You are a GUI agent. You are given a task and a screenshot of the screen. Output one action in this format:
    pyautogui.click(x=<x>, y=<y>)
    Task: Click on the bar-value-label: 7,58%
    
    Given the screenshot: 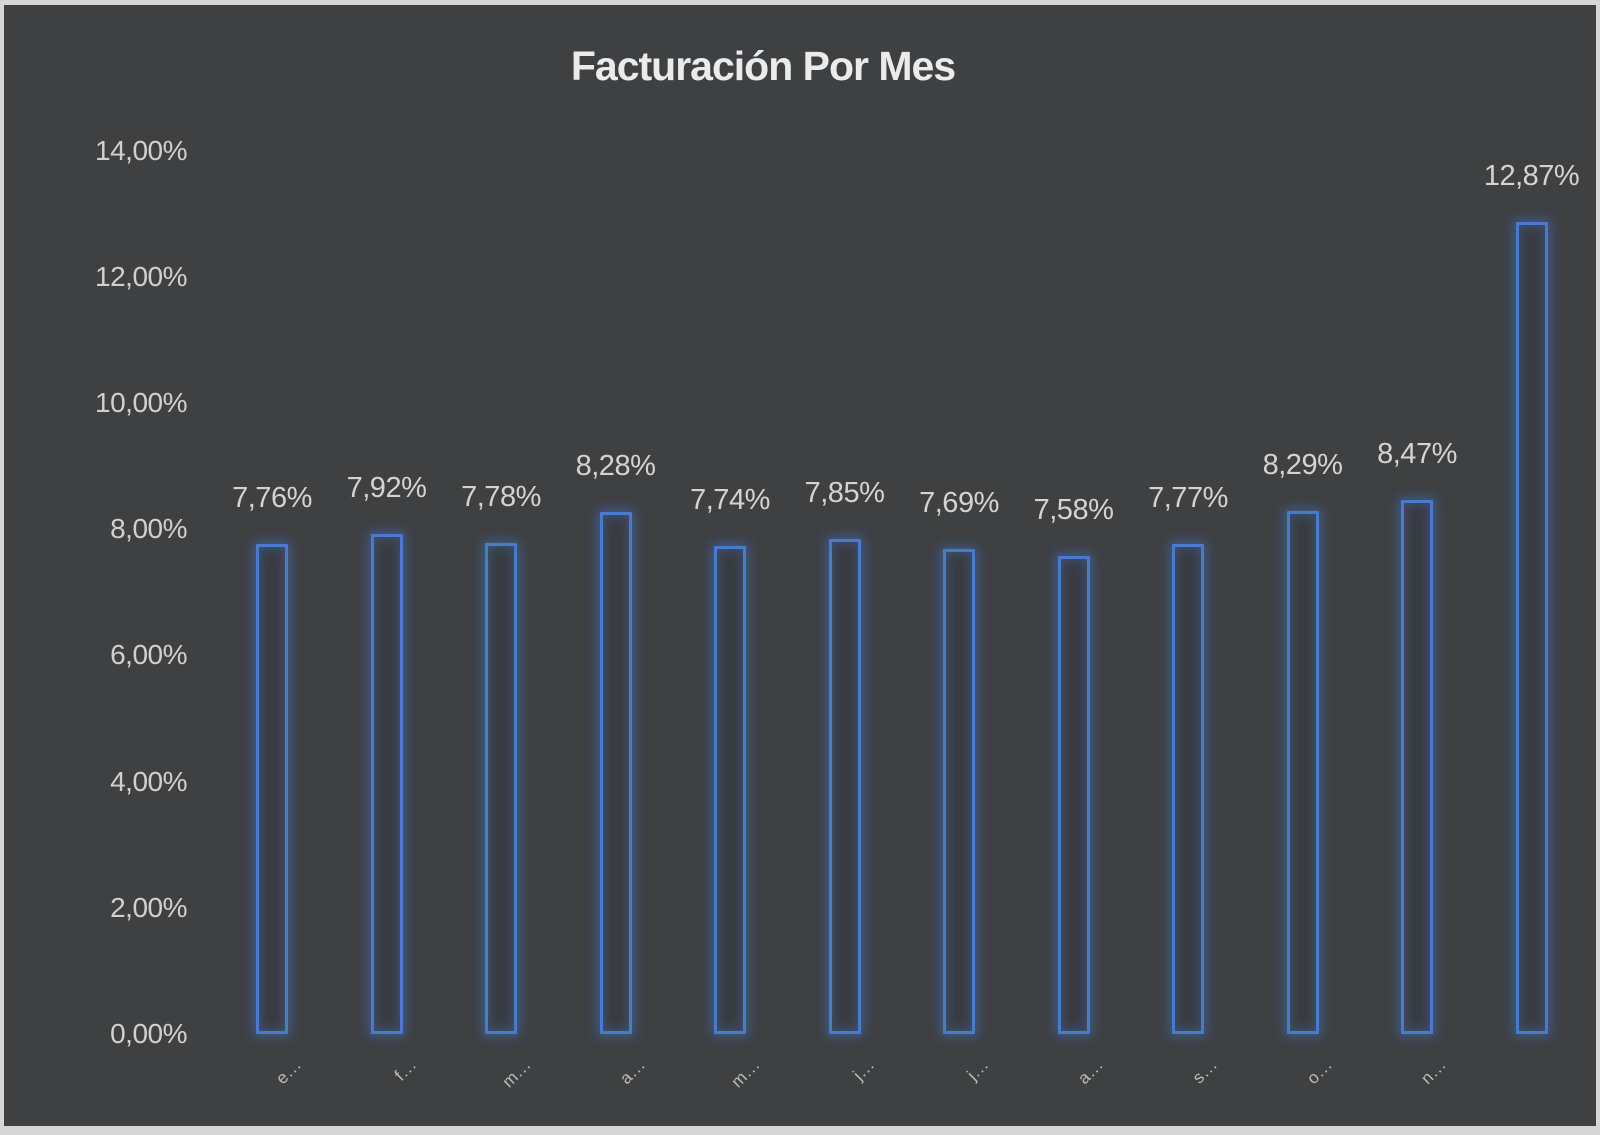 What is the action you would take?
    pyautogui.click(x=1073, y=510)
    